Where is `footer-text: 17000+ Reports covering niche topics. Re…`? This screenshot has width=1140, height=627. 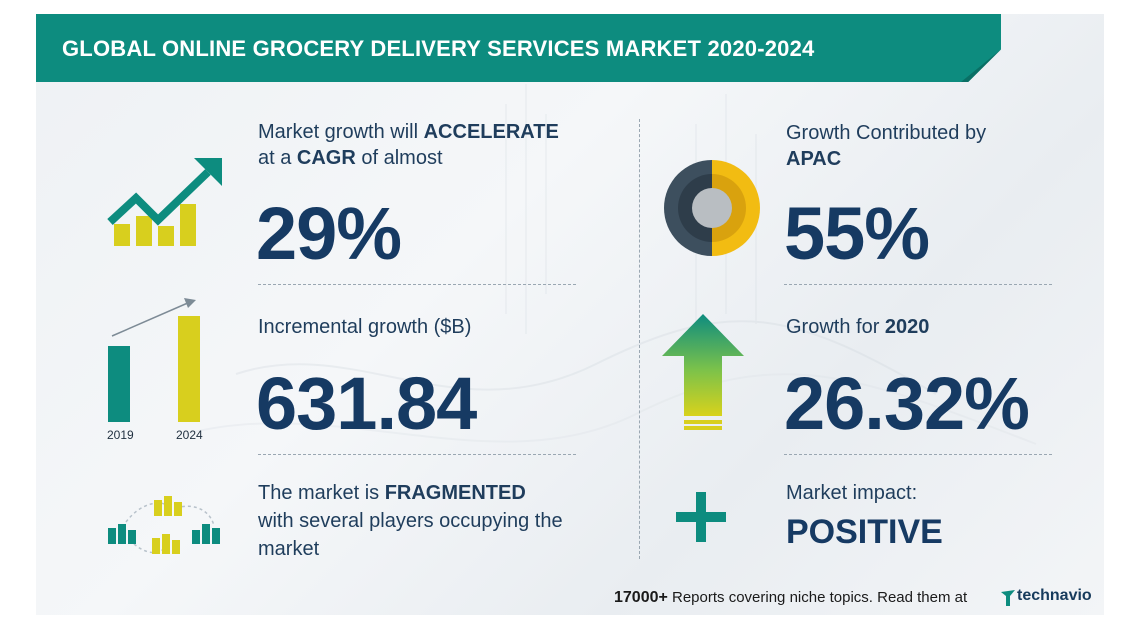
footer-text: 17000+ Reports covering niche topics. Re… is located at coordinates (790, 598).